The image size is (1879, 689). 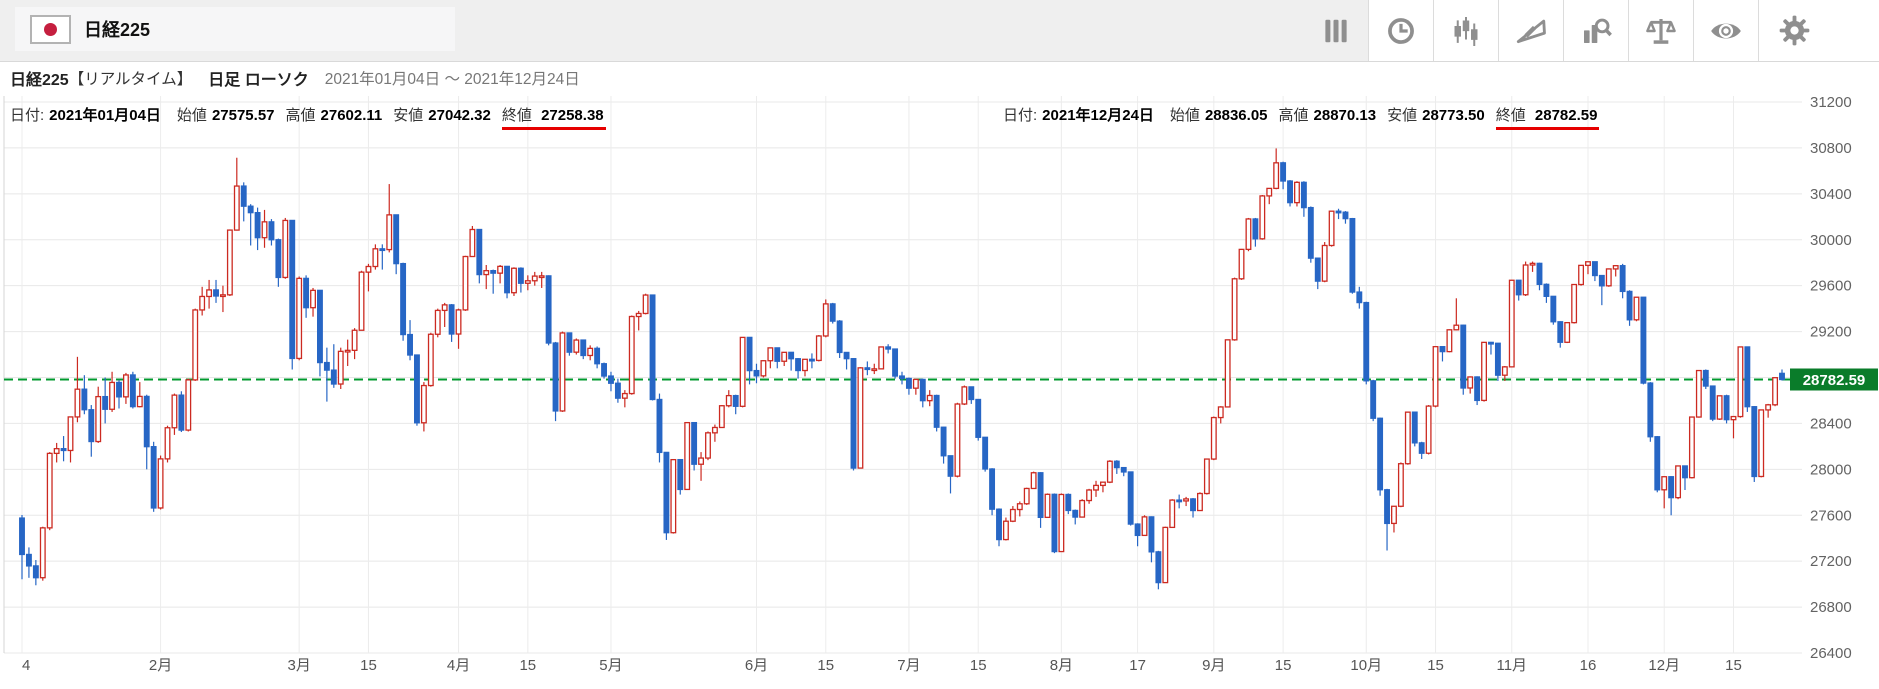 I want to click on low-label: 安値, so click(x=1402, y=115).